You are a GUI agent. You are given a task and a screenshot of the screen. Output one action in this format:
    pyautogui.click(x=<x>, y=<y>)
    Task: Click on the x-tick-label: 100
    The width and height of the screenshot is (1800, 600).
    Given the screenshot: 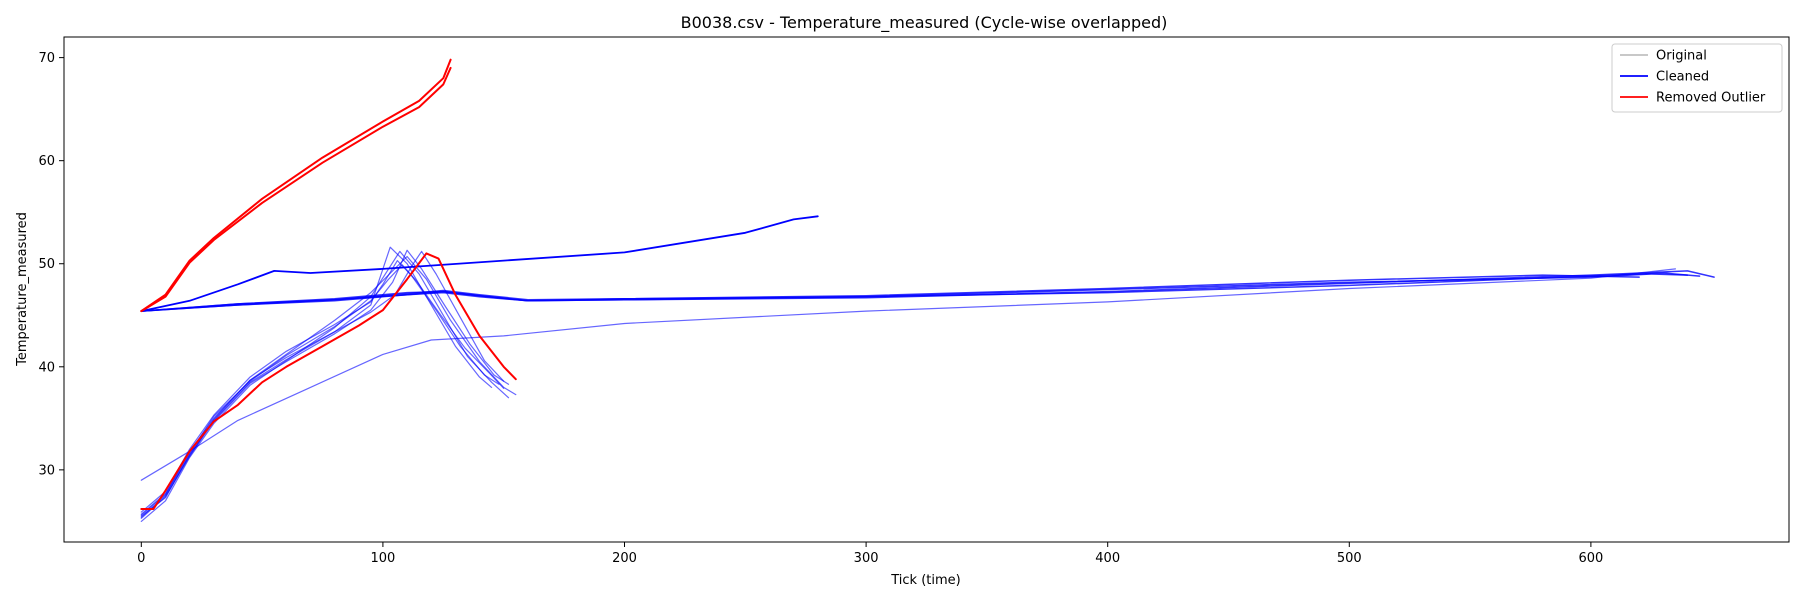 What is the action you would take?
    pyautogui.click(x=382, y=558)
    